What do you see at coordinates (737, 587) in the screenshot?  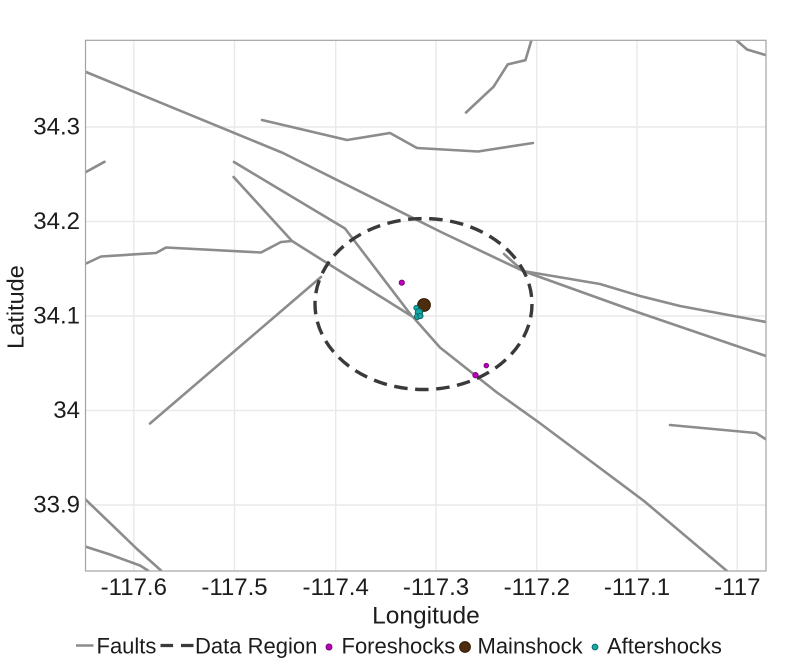 I see `svg-text: -117` at bounding box center [737, 587].